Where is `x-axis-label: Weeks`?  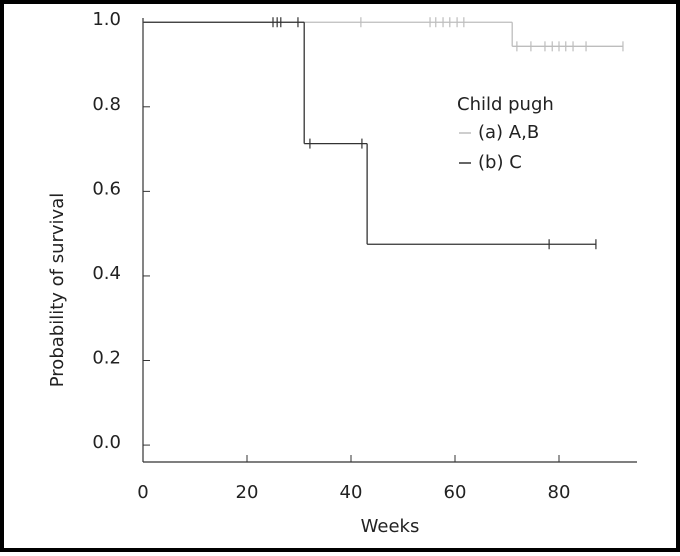 x-axis-label: Weeks is located at coordinates (390, 526).